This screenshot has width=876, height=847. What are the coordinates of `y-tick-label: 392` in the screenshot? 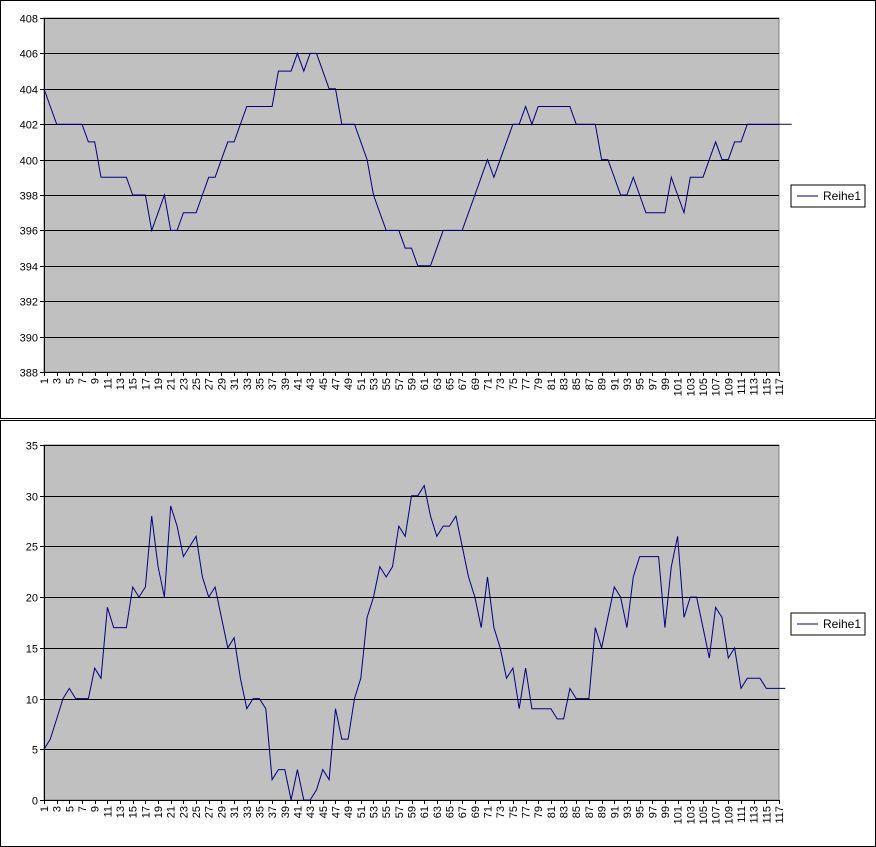 It's located at (29, 303).